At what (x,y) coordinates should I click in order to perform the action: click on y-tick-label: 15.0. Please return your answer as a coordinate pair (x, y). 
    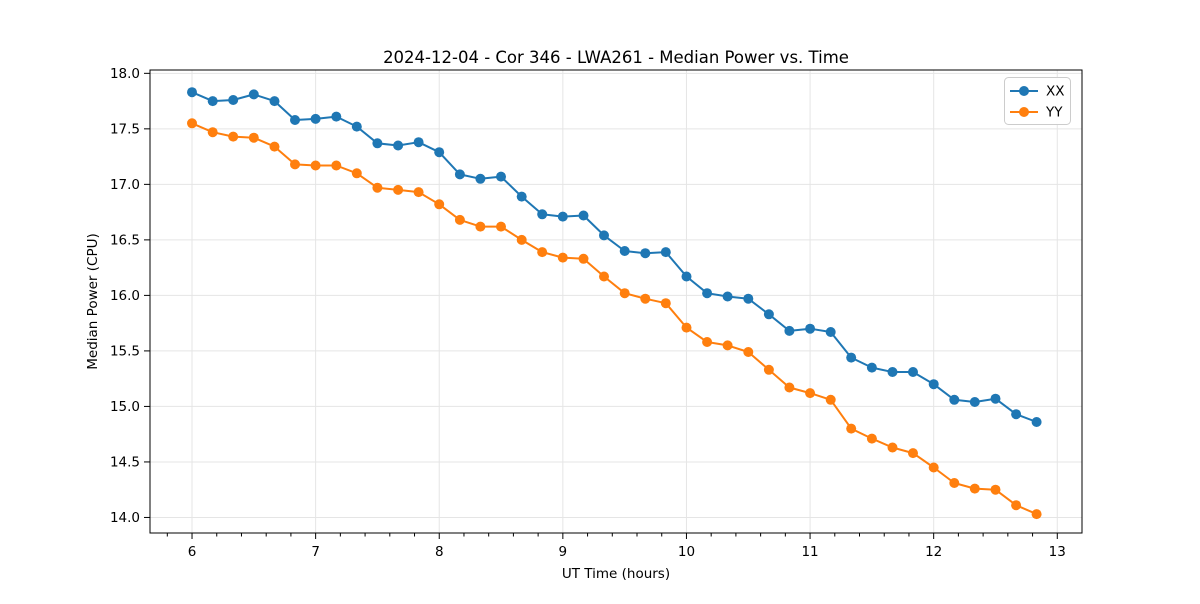
    Looking at the image, I should click on (125, 407).